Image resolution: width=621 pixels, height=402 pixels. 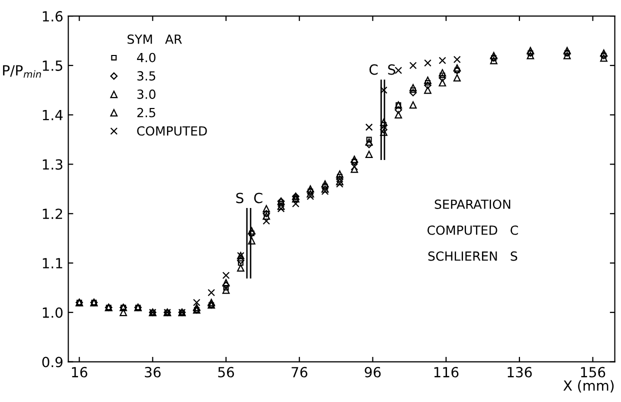 What do you see at coordinates (473, 256) in the screenshot?
I see `annotation: SCHLIEREN S` at bounding box center [473, 256].